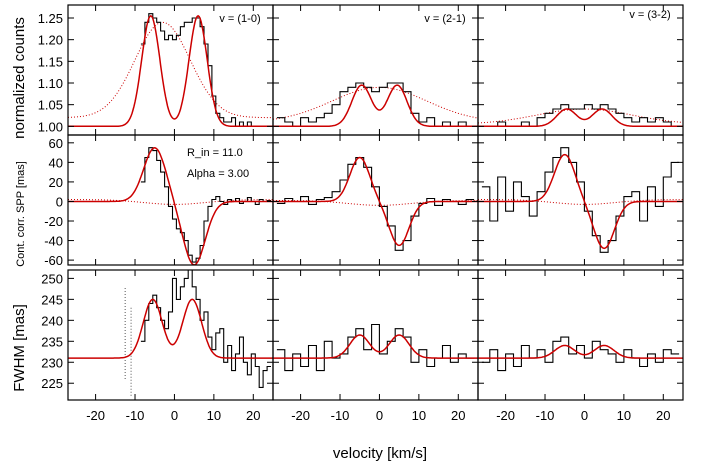 Image resolution: width=714 pixels, height=468 pixels. Describe the element at coordinates (50, 40) in the screenshot. I see `y-tick-label: 1.20` at that location.